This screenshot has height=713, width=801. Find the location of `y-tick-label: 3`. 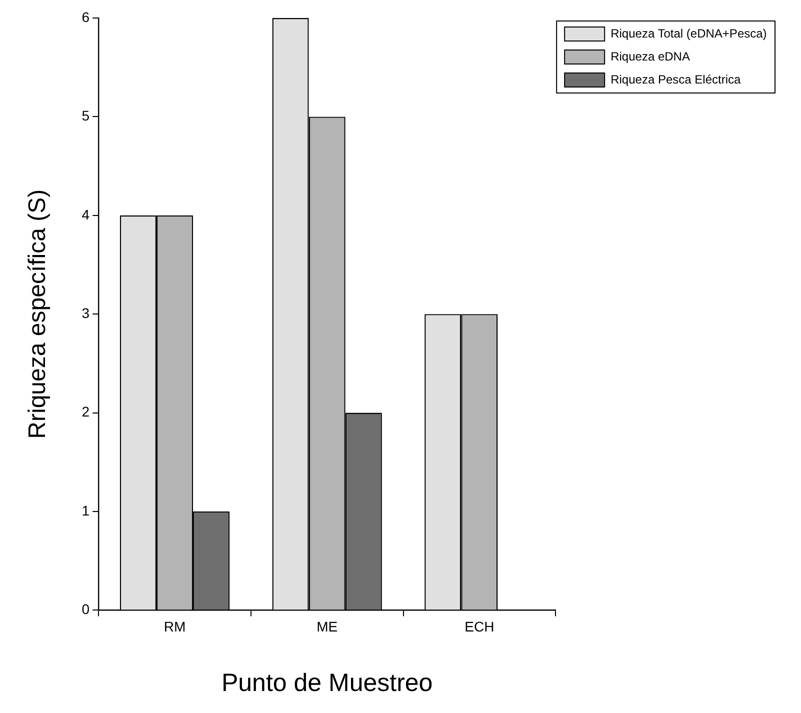

y-tick-label: 3 is located at coordinates (86, 312).